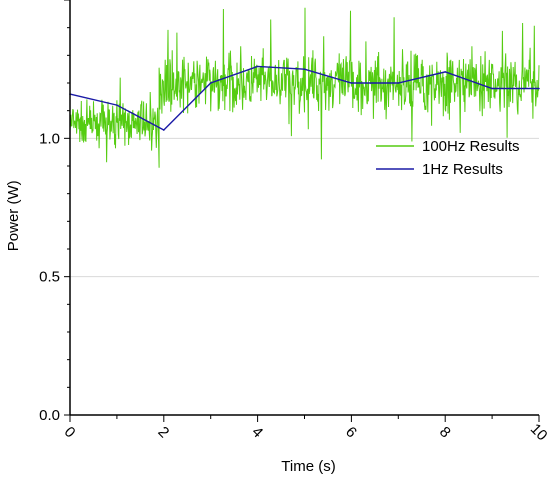  Describe the element at coordinates (257, 432) in the screenshot. I see `x-tick-label: 4` at that location.